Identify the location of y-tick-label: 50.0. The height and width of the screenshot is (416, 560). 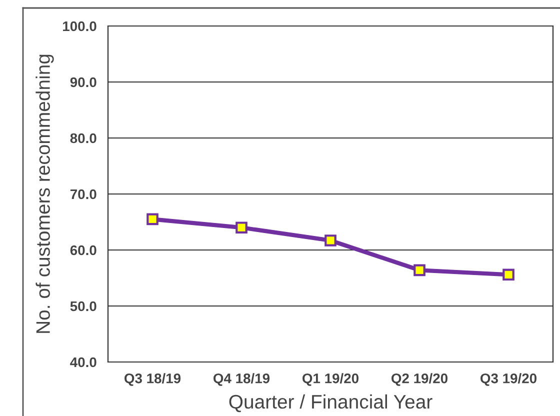
(83, 306).